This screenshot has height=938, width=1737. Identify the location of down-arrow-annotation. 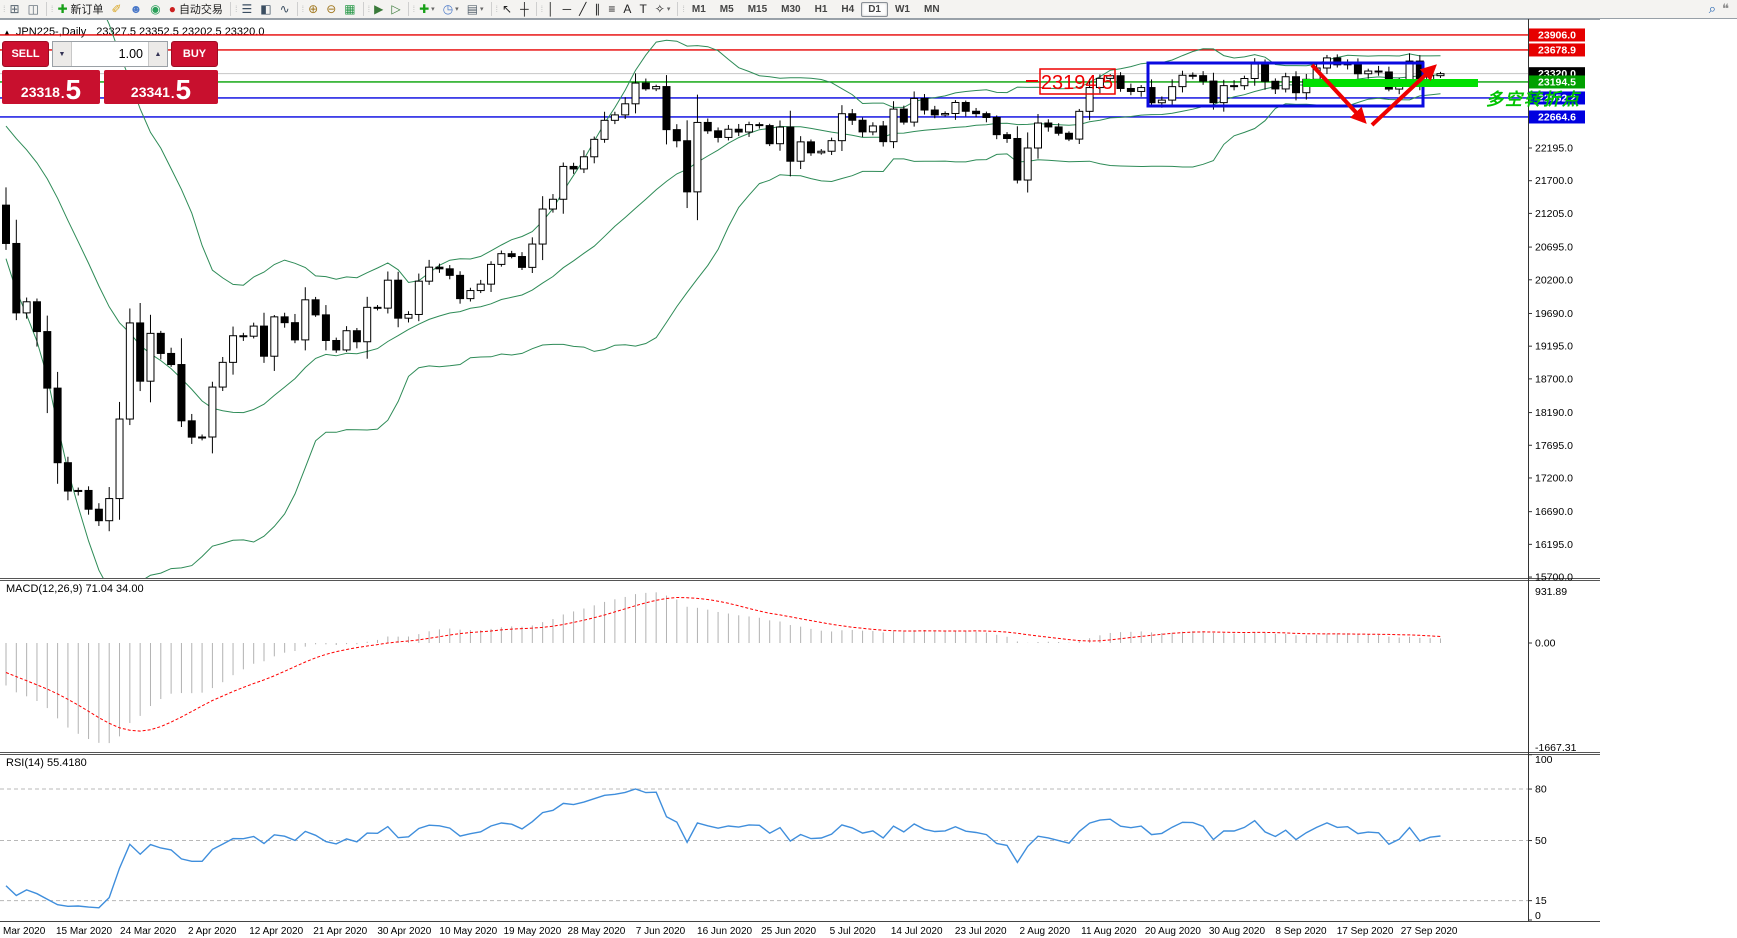
(1338, 93).